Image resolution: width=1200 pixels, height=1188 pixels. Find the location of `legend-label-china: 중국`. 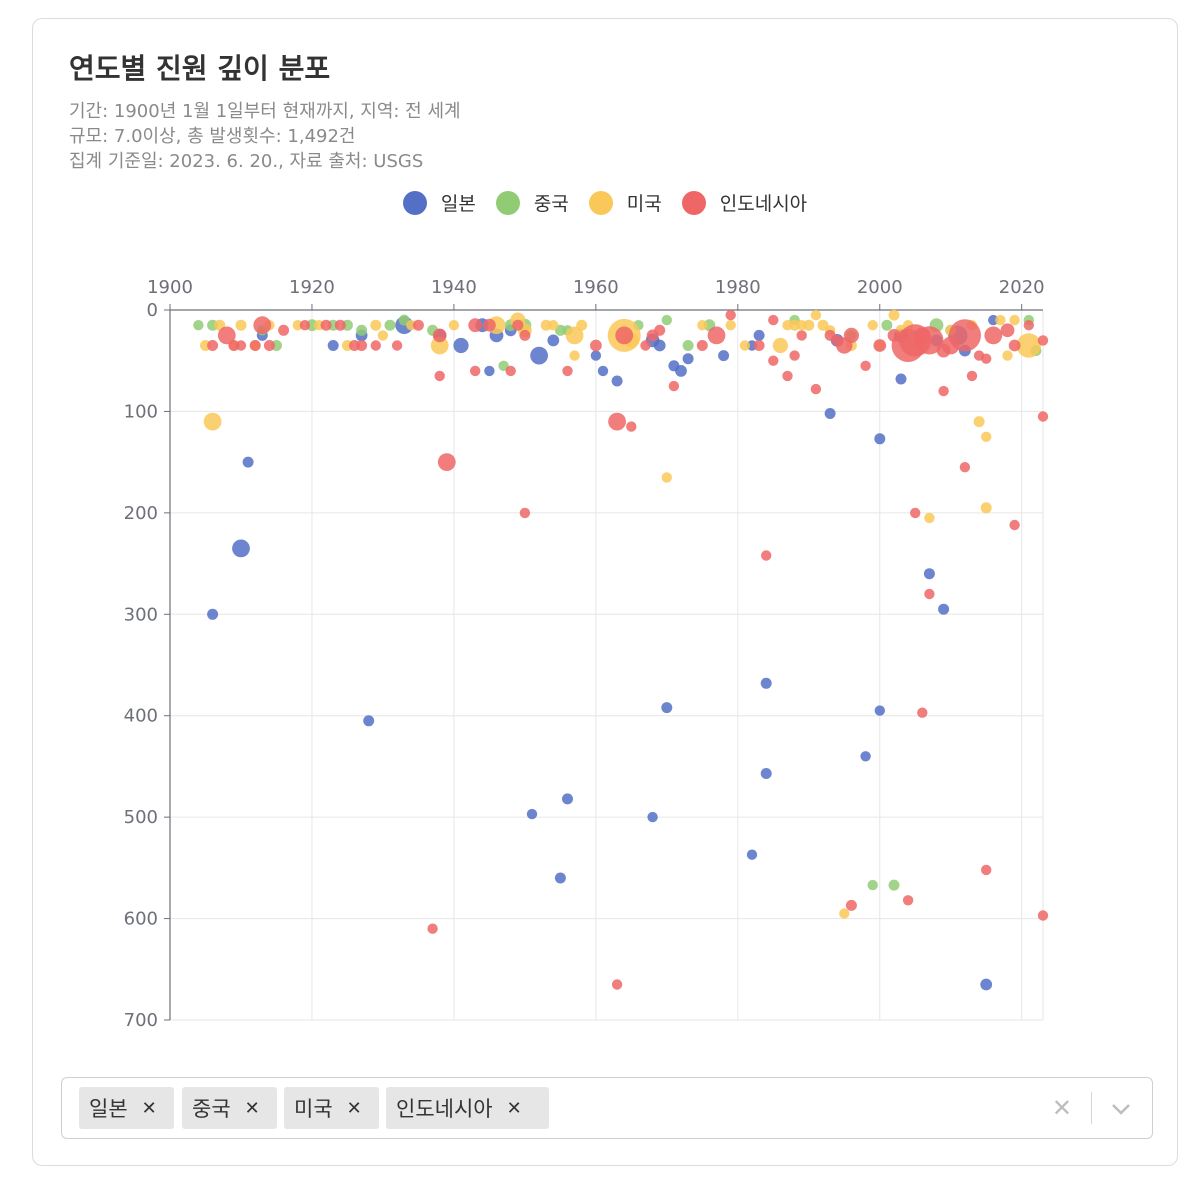

legend-label-china: 중국 is located at coordinates (551, 204).